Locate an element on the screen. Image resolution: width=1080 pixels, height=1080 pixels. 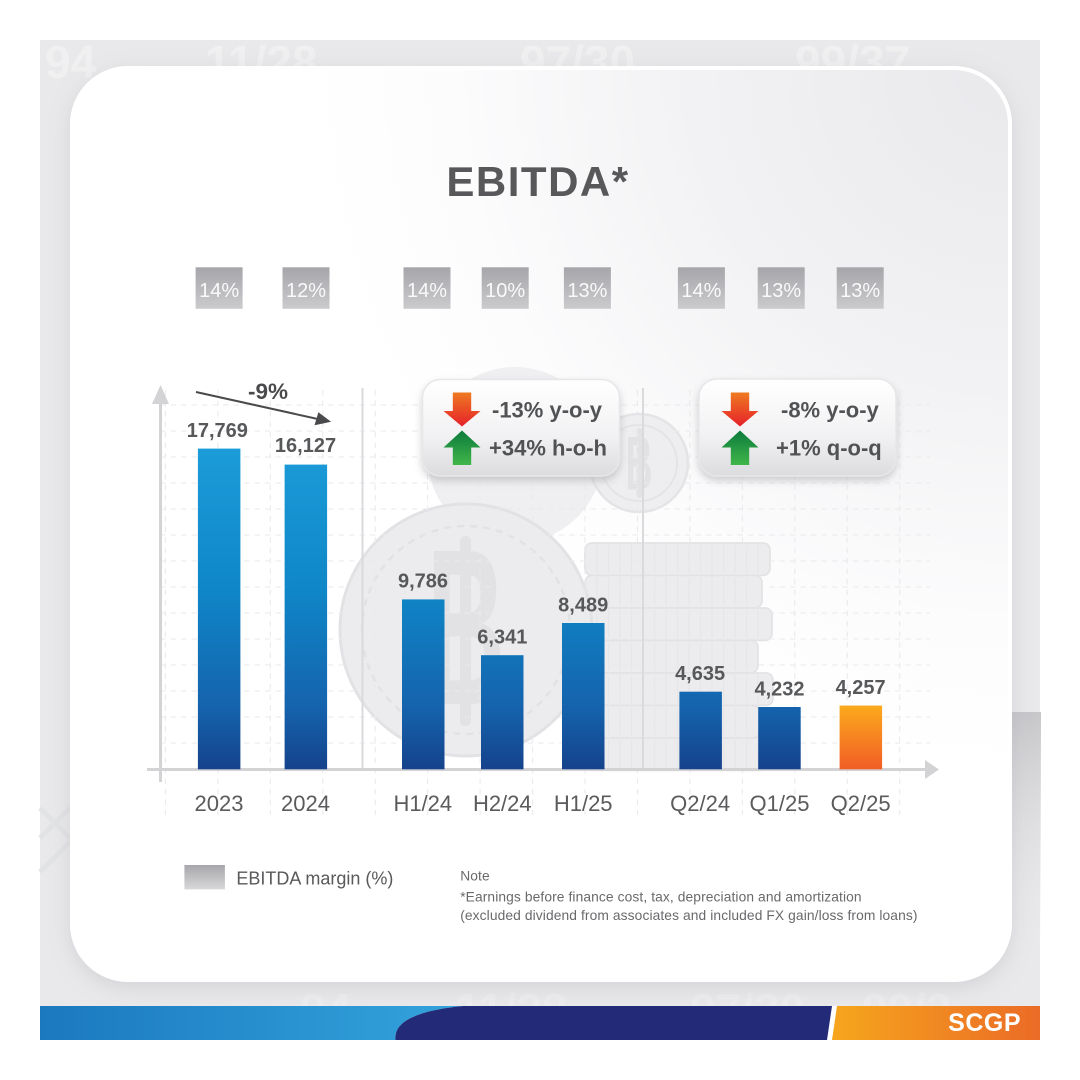
svg-text: Q1/25 is located at coordinates (780, 803).